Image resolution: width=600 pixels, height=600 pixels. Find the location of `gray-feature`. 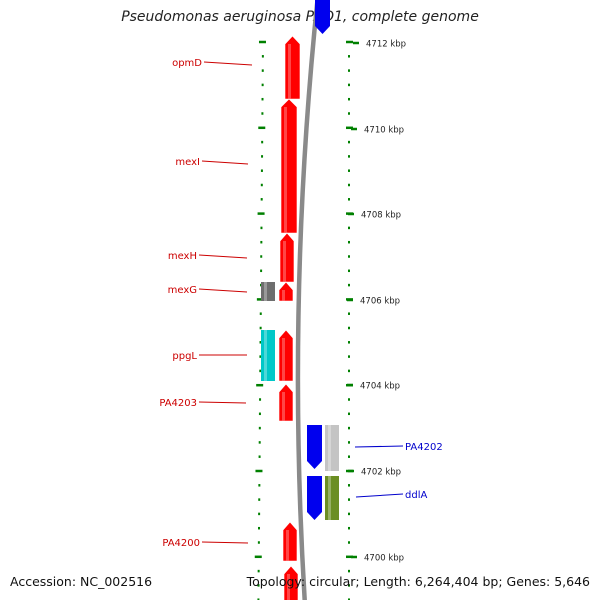

gray-feature is located at coordinates (268, 291).